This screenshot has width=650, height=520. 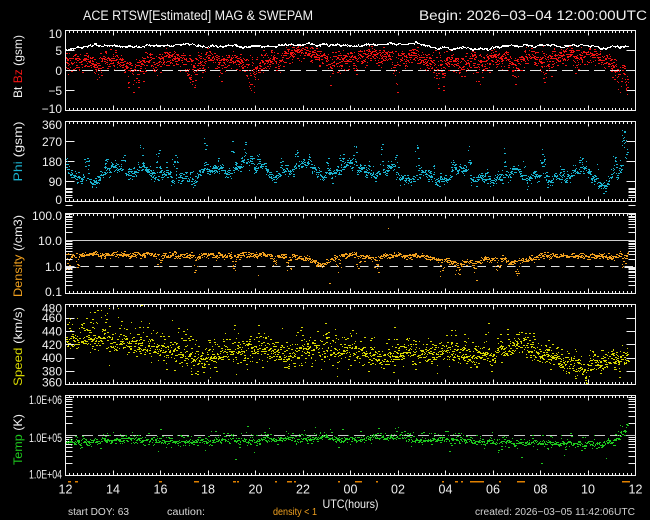 What do you see at coordinates (351, 504) in the screenshot?
I see `svg-text: UTC(hours)` at bounding box center [351, 504].